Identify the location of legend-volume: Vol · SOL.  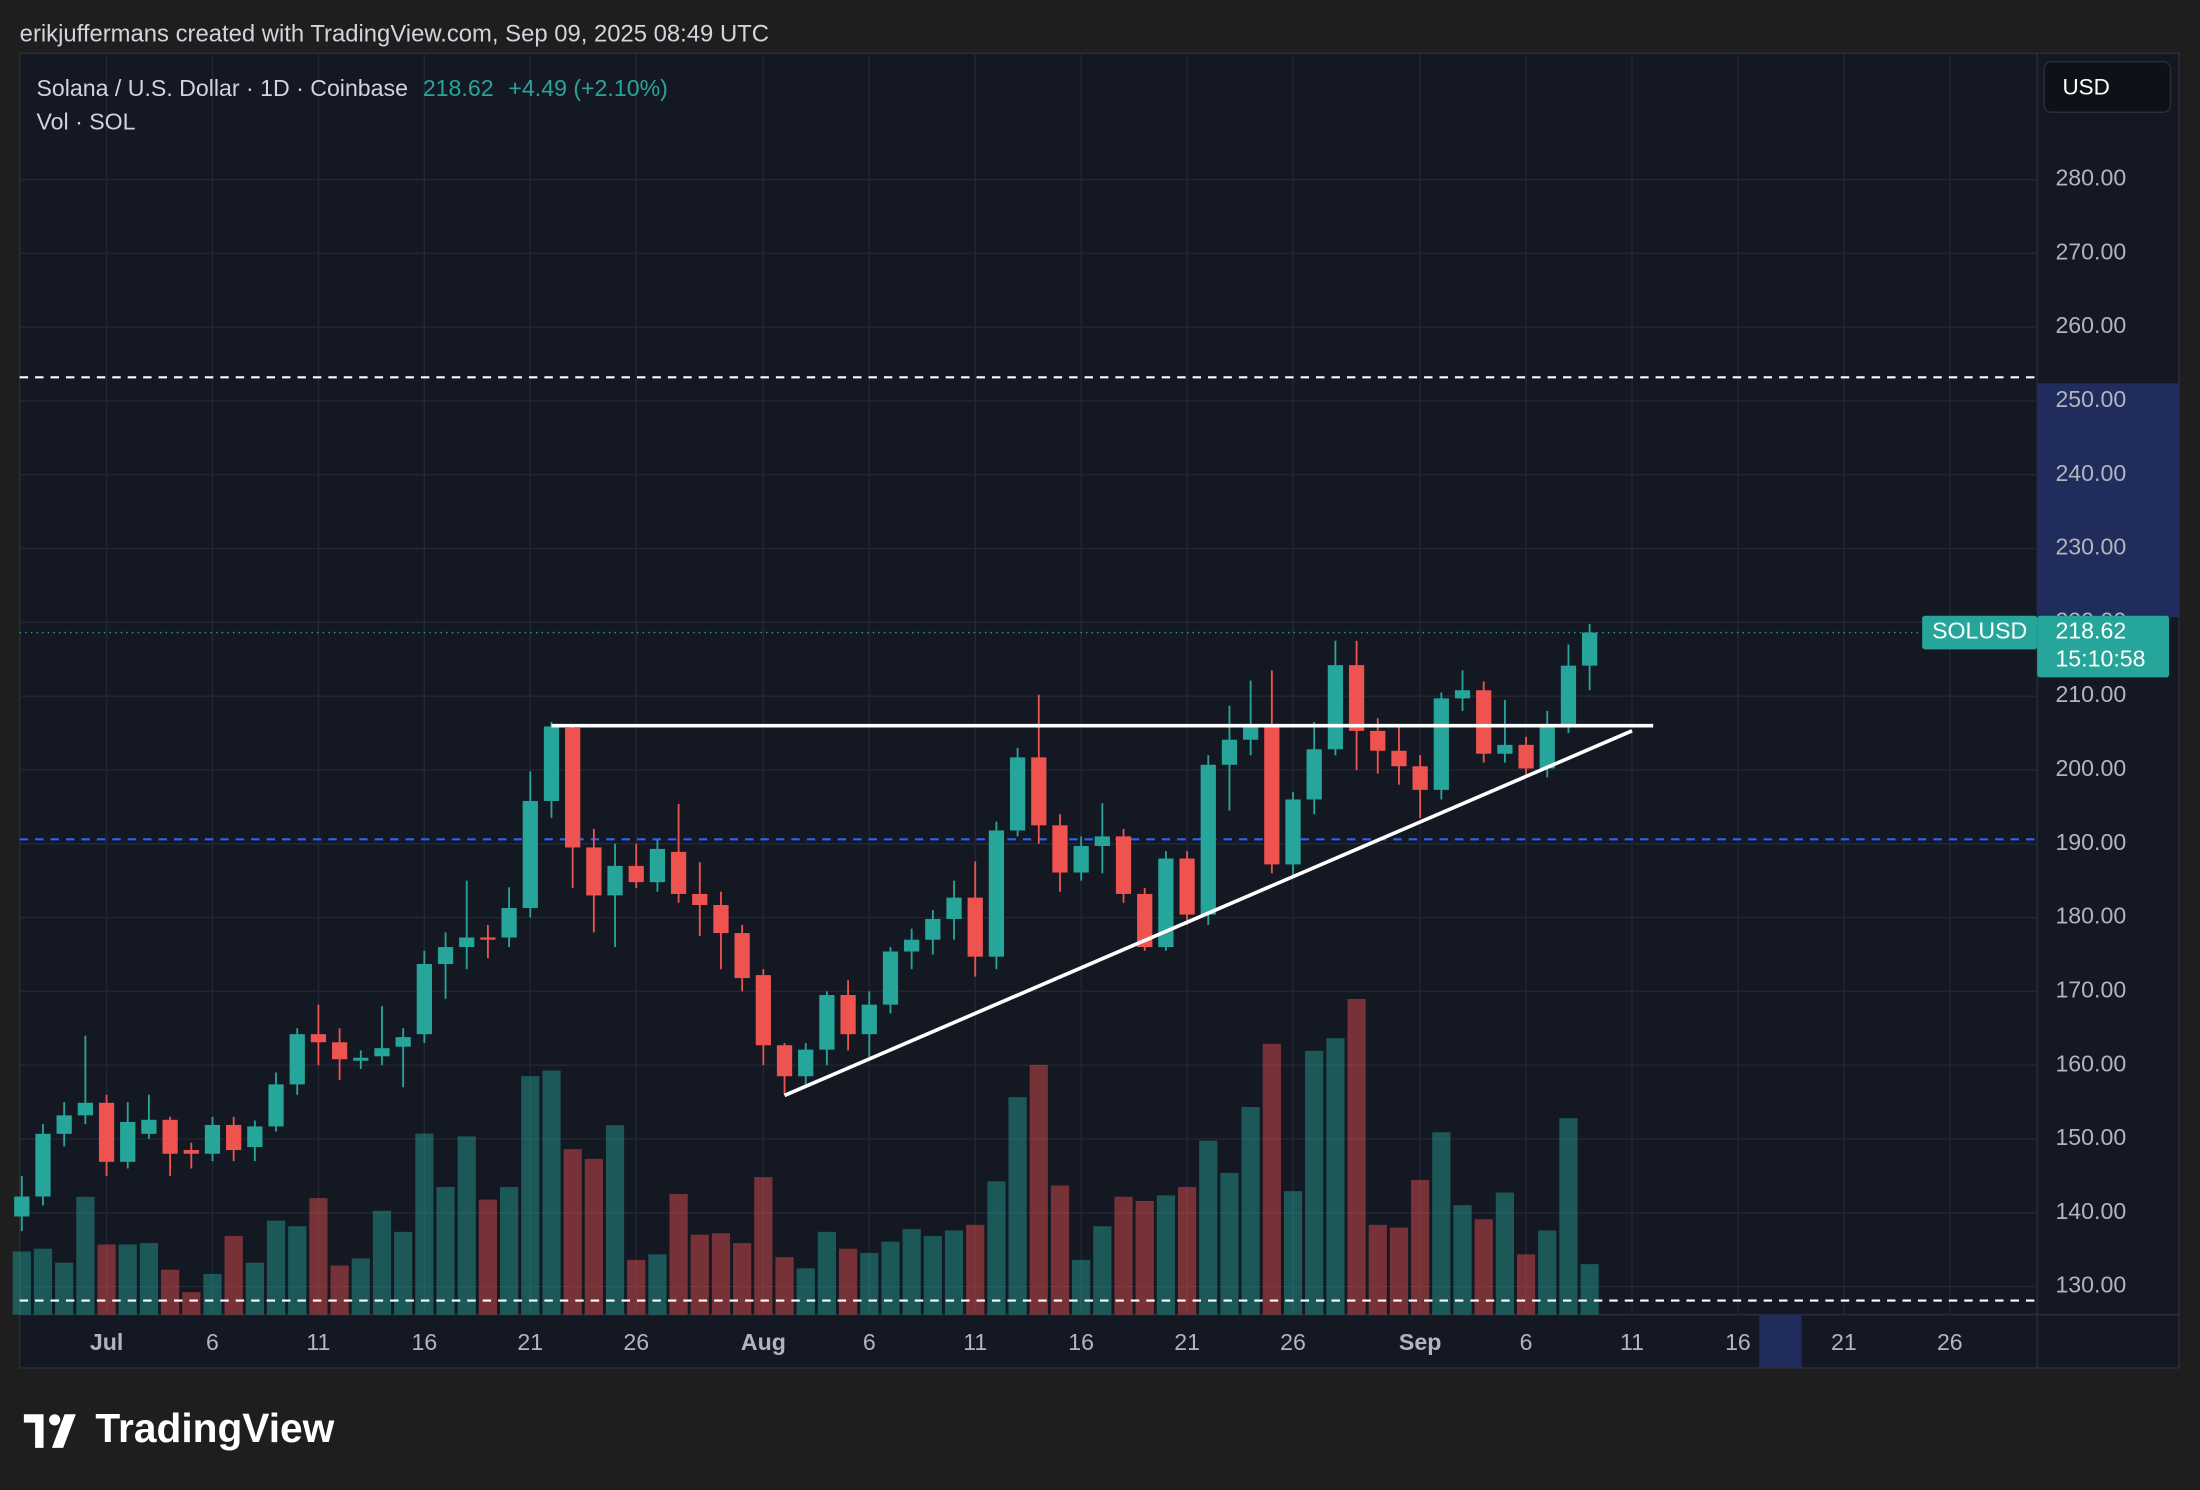
(86, 122).